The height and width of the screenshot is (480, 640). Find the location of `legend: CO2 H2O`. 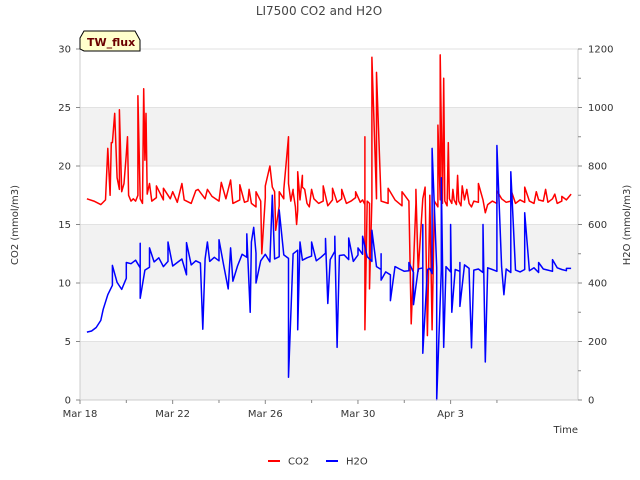

legend: CO2 H2O is located at coordinates (318, 462).